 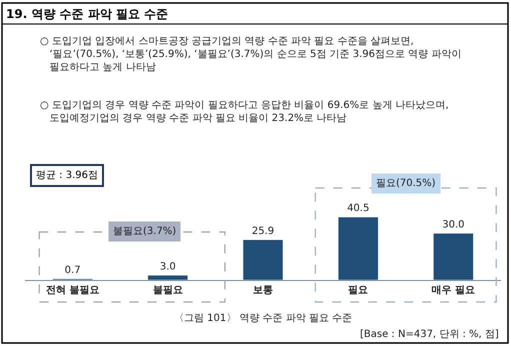 I want to click on data-label: 0.7, so click(x=72, y=270).